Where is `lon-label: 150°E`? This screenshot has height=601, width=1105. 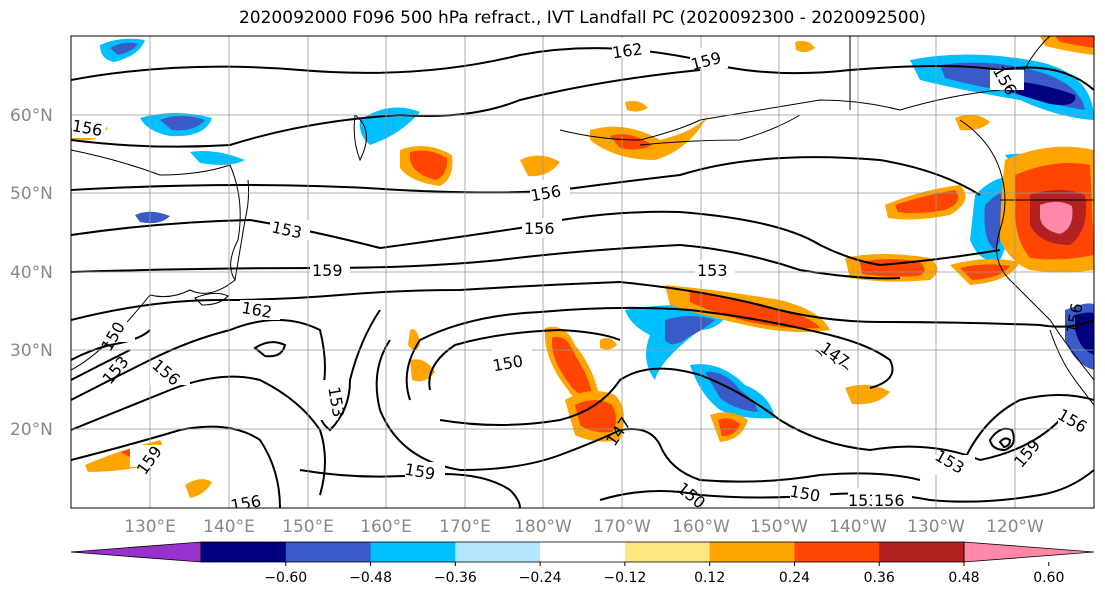
lon-label: 150°E is located at coordinates (308, 527).